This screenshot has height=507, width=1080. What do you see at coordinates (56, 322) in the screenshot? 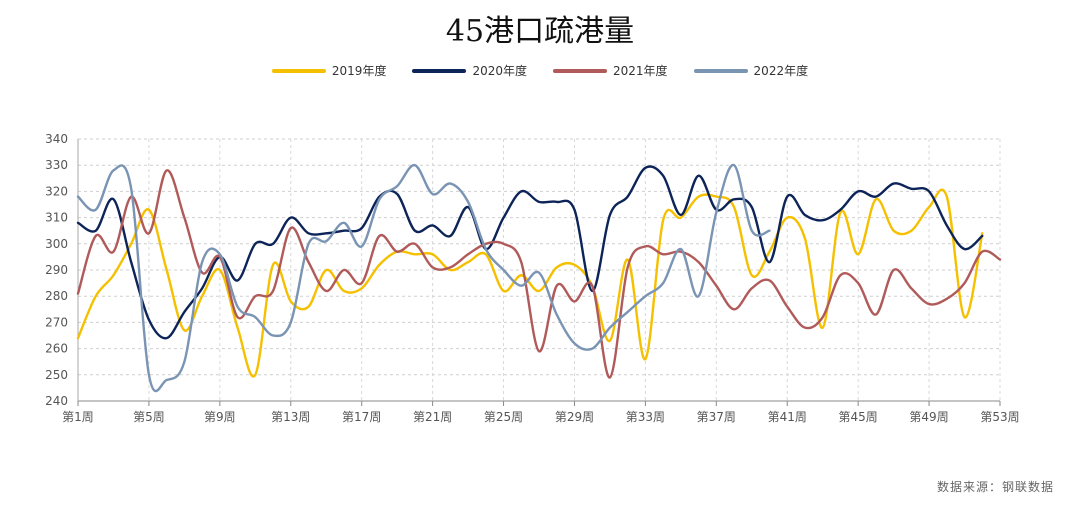
I see `y-tick-label: 270` at bounding box center [56, 322].